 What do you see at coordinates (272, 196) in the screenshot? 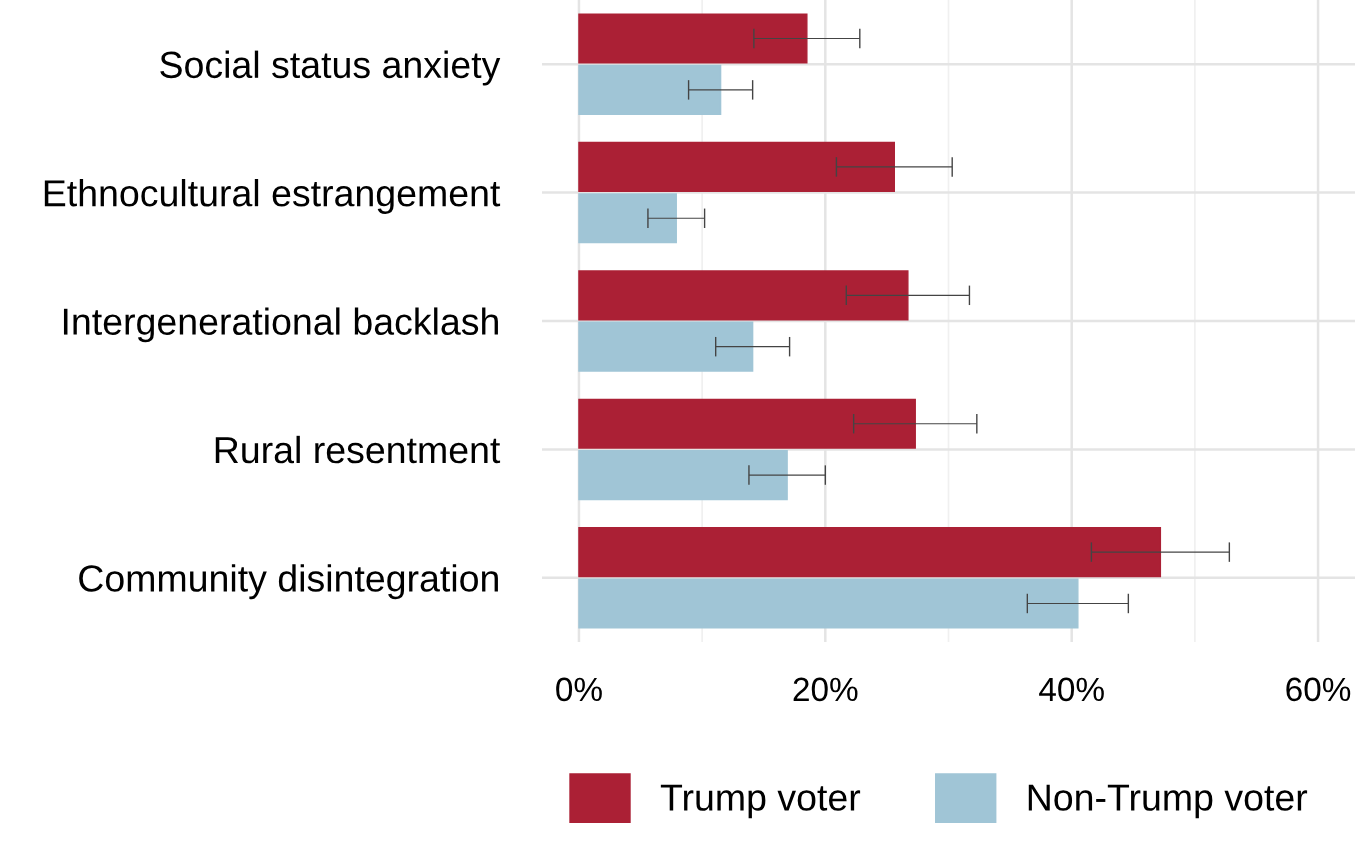
I see `y-tick-label: Ethnocultural estrangement` at bounding box center [272, 196].